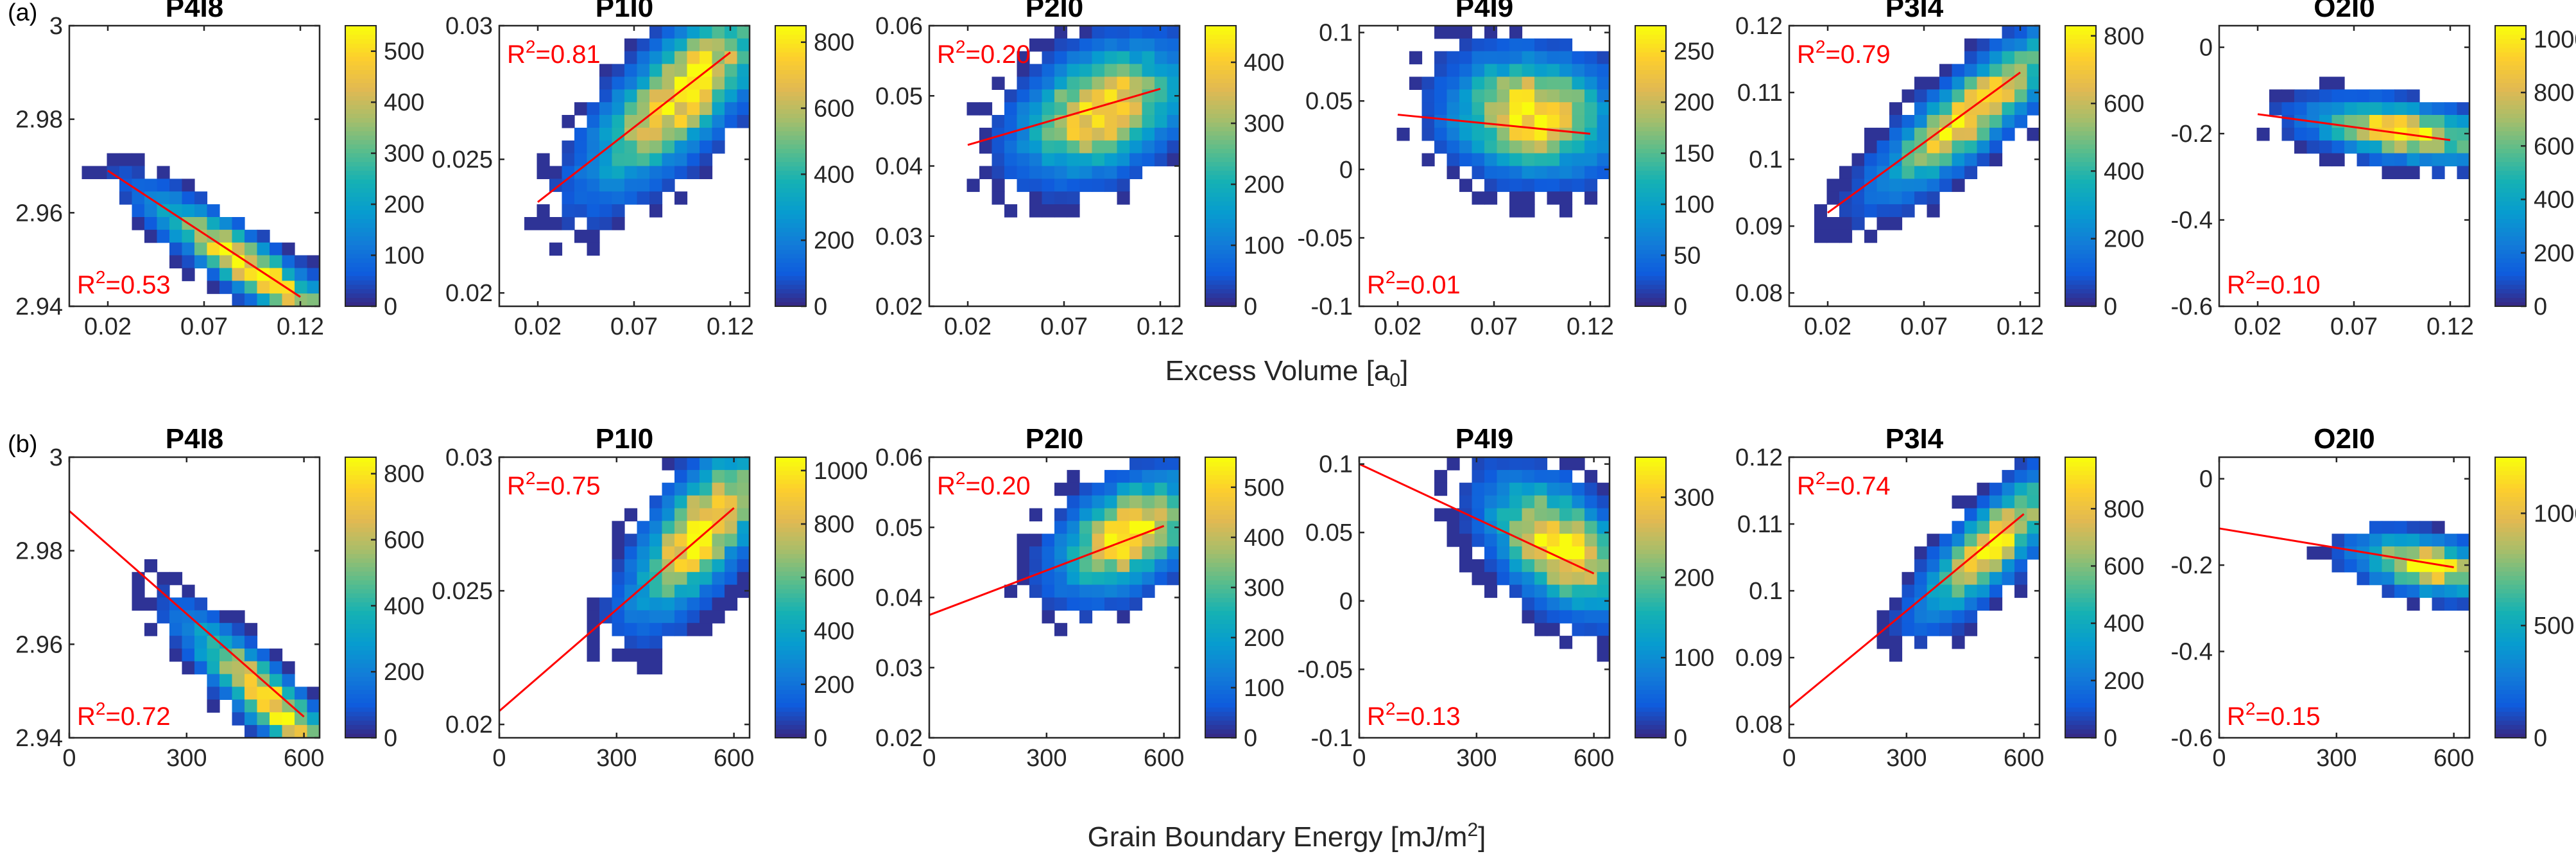 The height and width of the screenshot is (863, 2576). I want to click on x-tick-label: 300, so click(186, 758).